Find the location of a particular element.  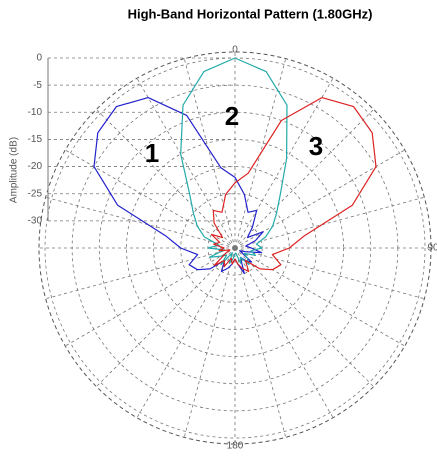

r-tick-label: -30 is located at coordinates (35, 220).